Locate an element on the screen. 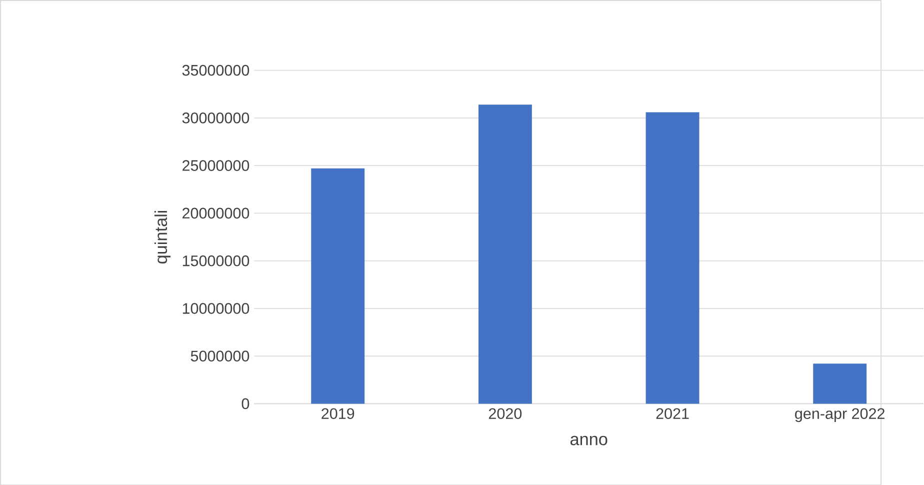 Image resolution: width=924 pixels, height=485 pixels. x-tick-label: 2019 is located at coordinates (338, 413).